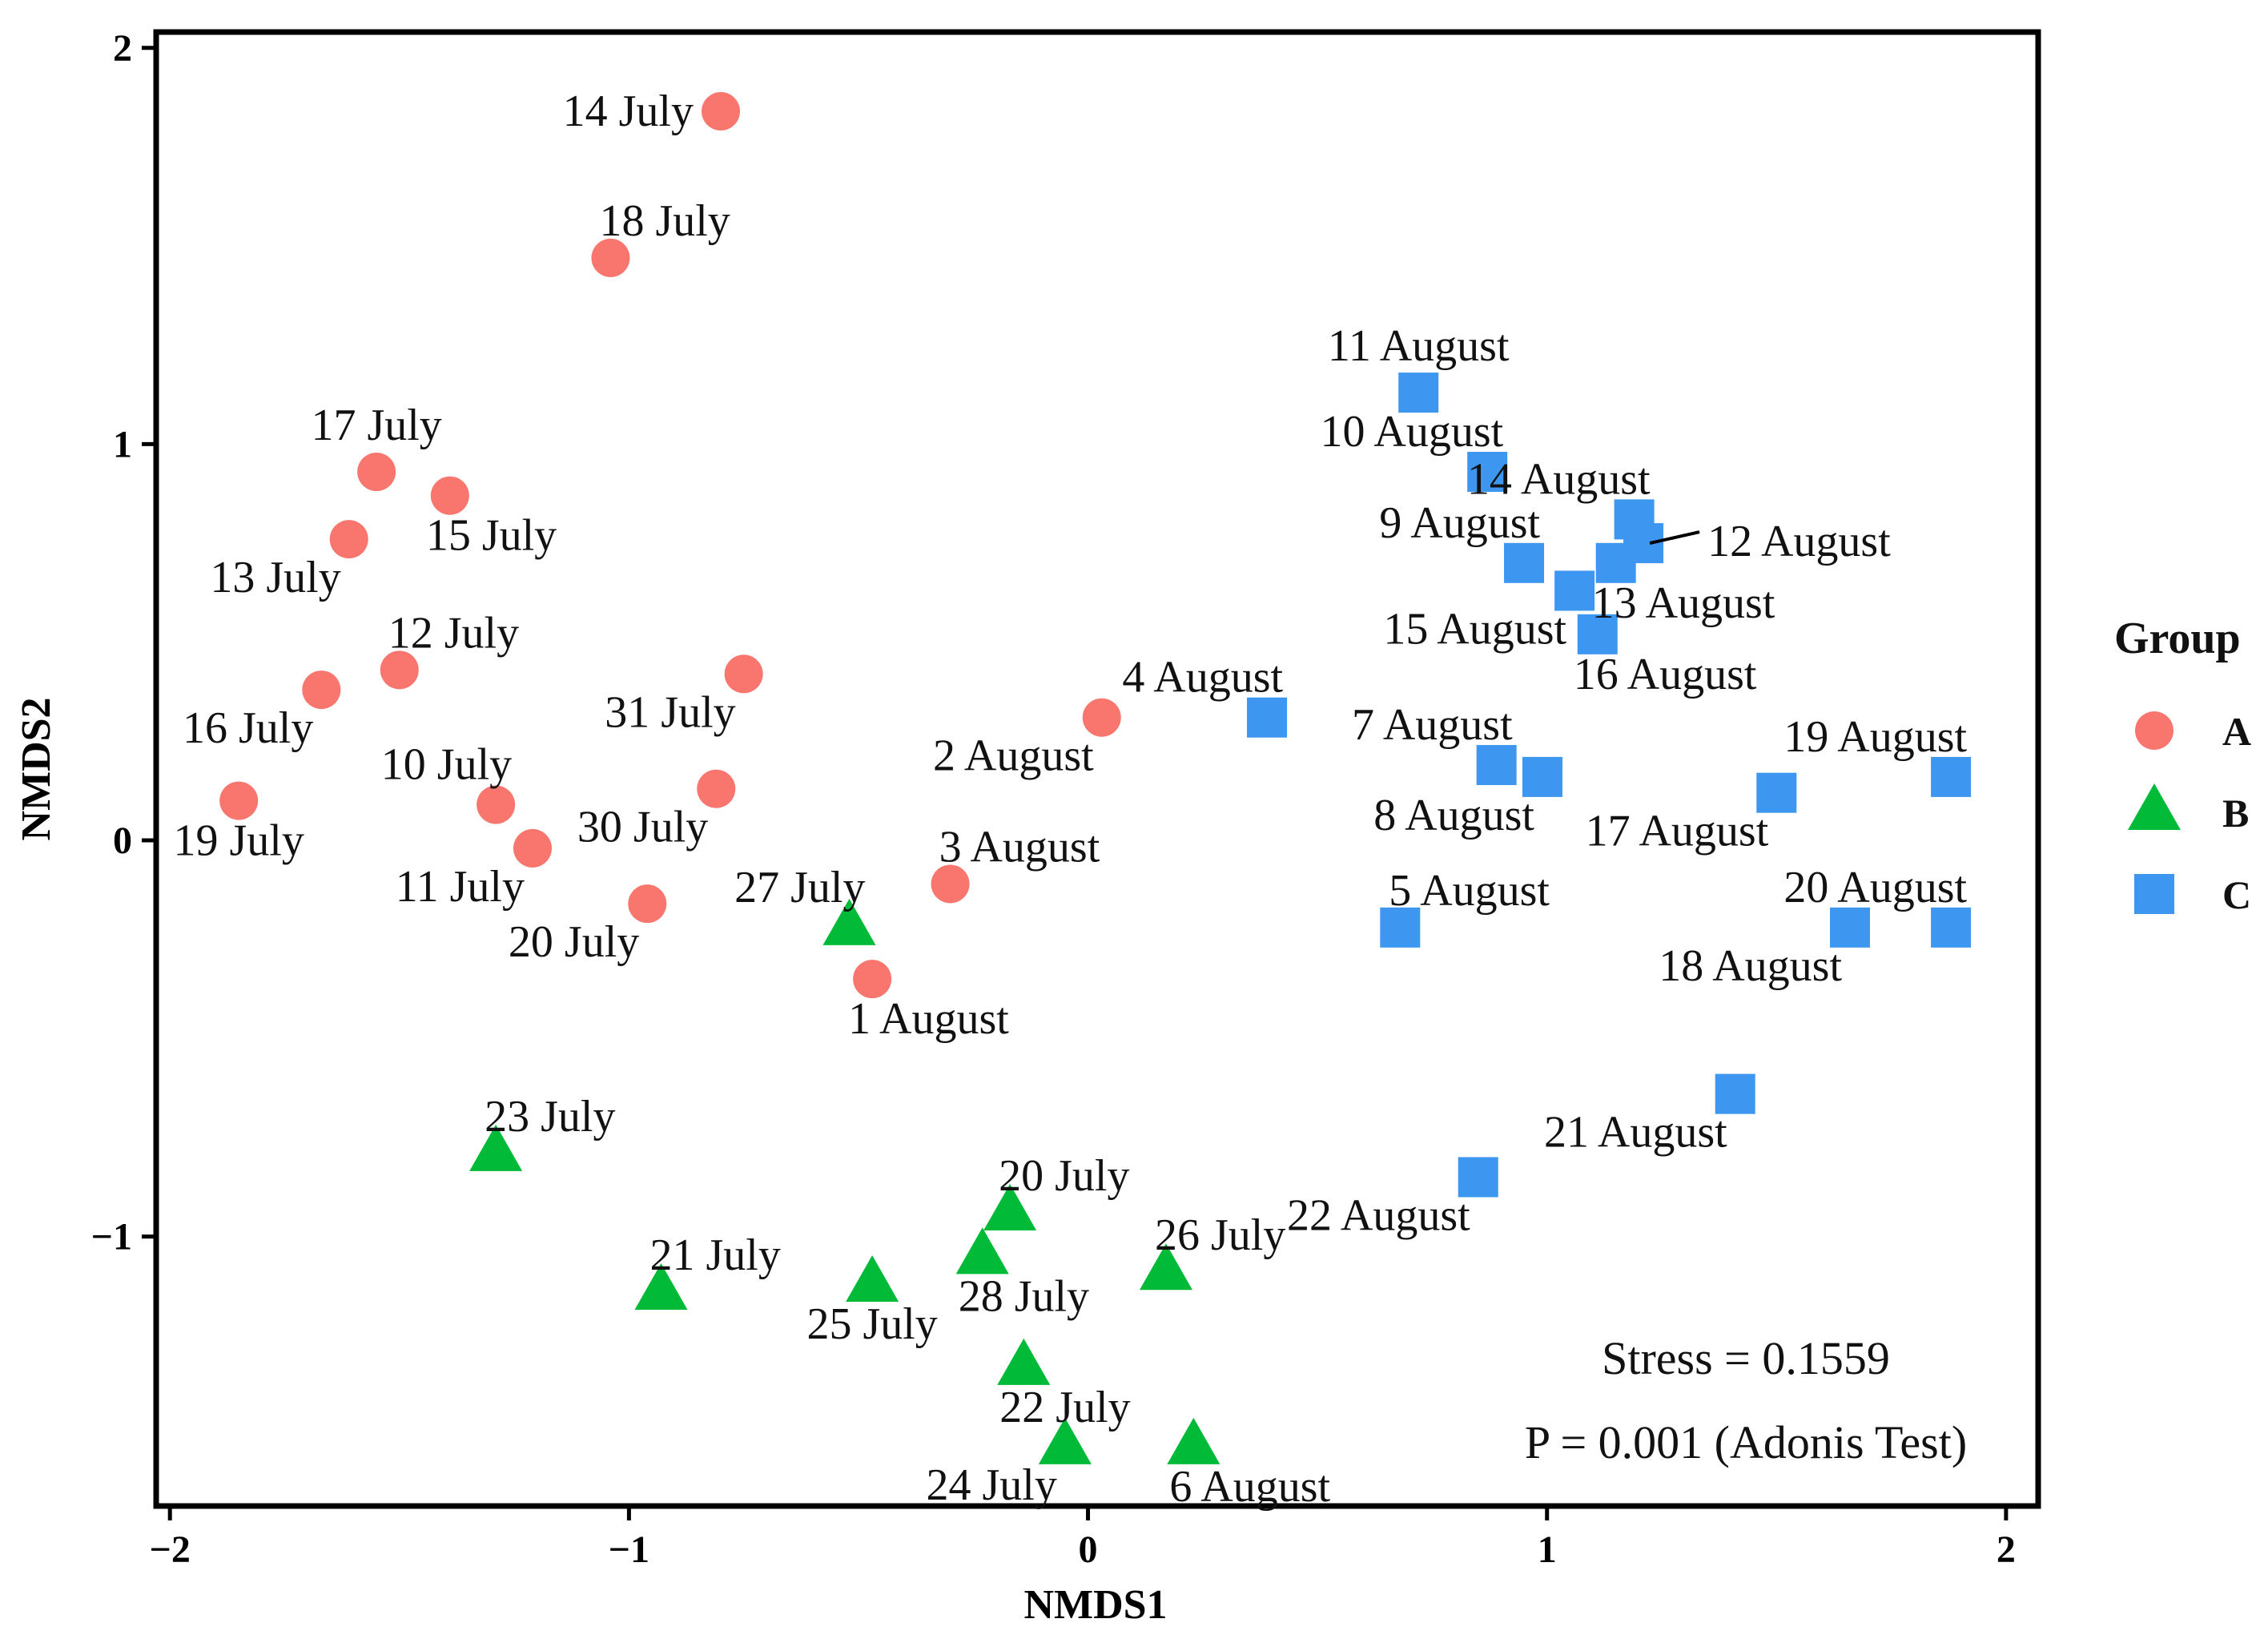  I want to click on data-label: 17 July, so click(376, 425).